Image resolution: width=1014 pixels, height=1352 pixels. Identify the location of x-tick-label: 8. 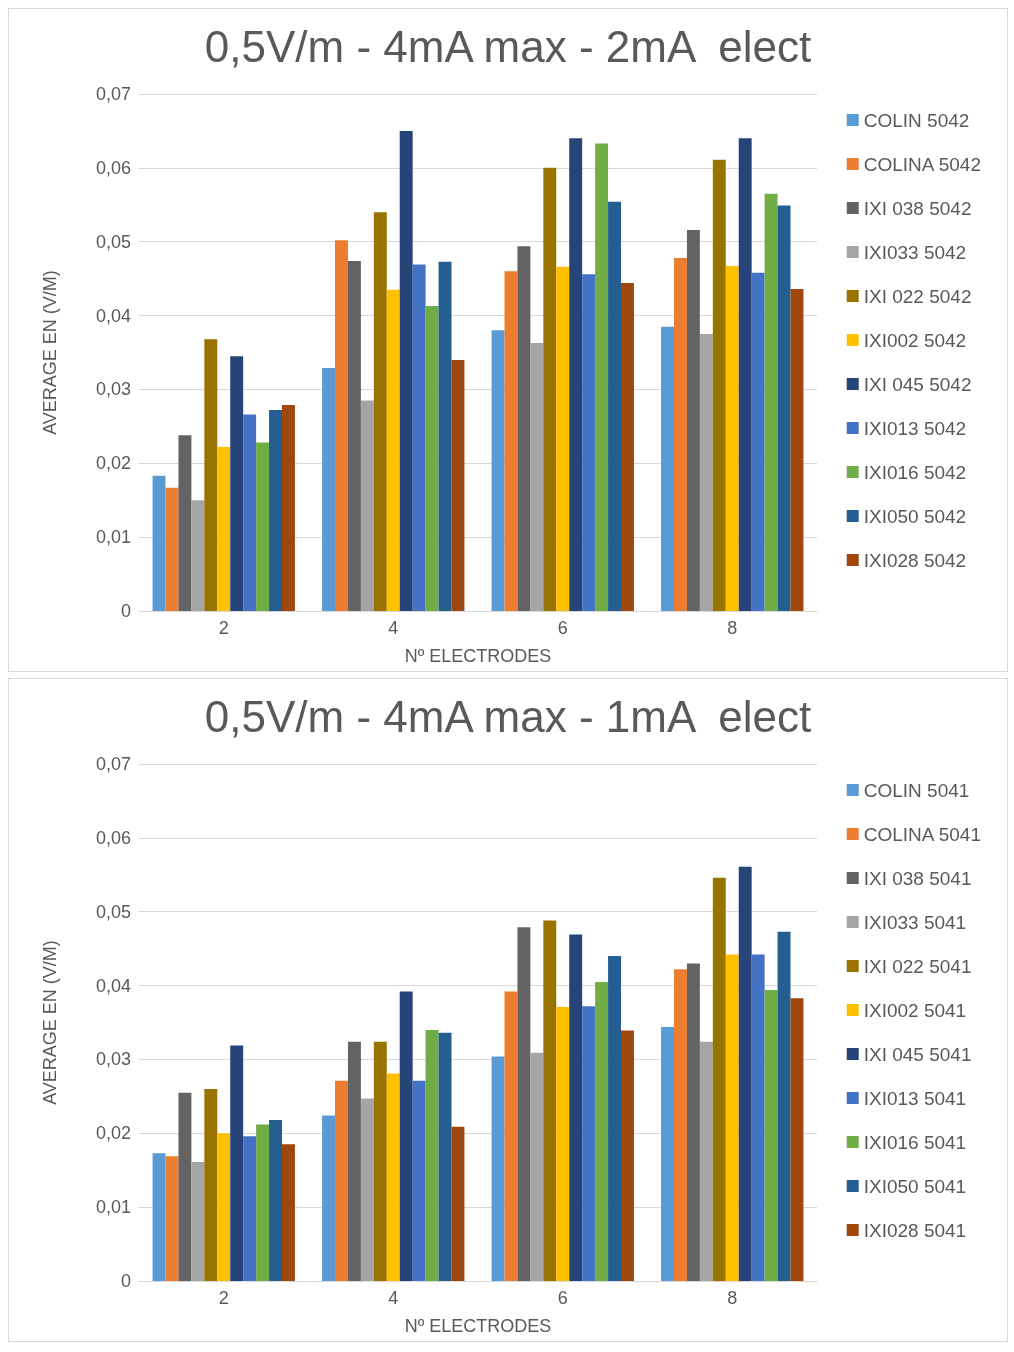
(732, 1298).